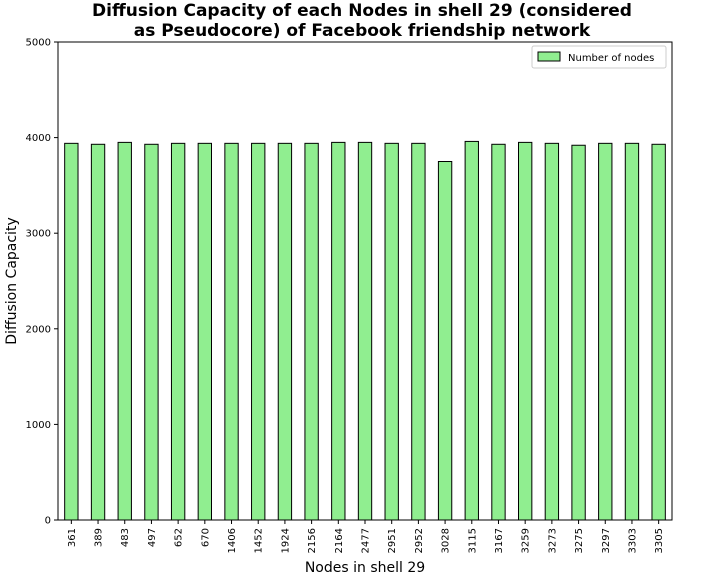 This screenshot has width=726, height=577. What do you see at coordinates (365, 568) in the screenshot?
I see `x-axis-label: Nodes in shell 29` at bounding box center [365, 568].